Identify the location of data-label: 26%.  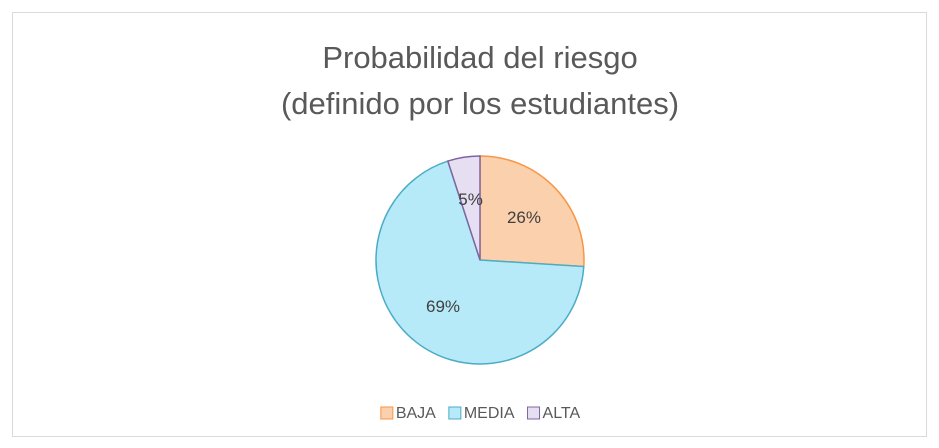
(524, 217).